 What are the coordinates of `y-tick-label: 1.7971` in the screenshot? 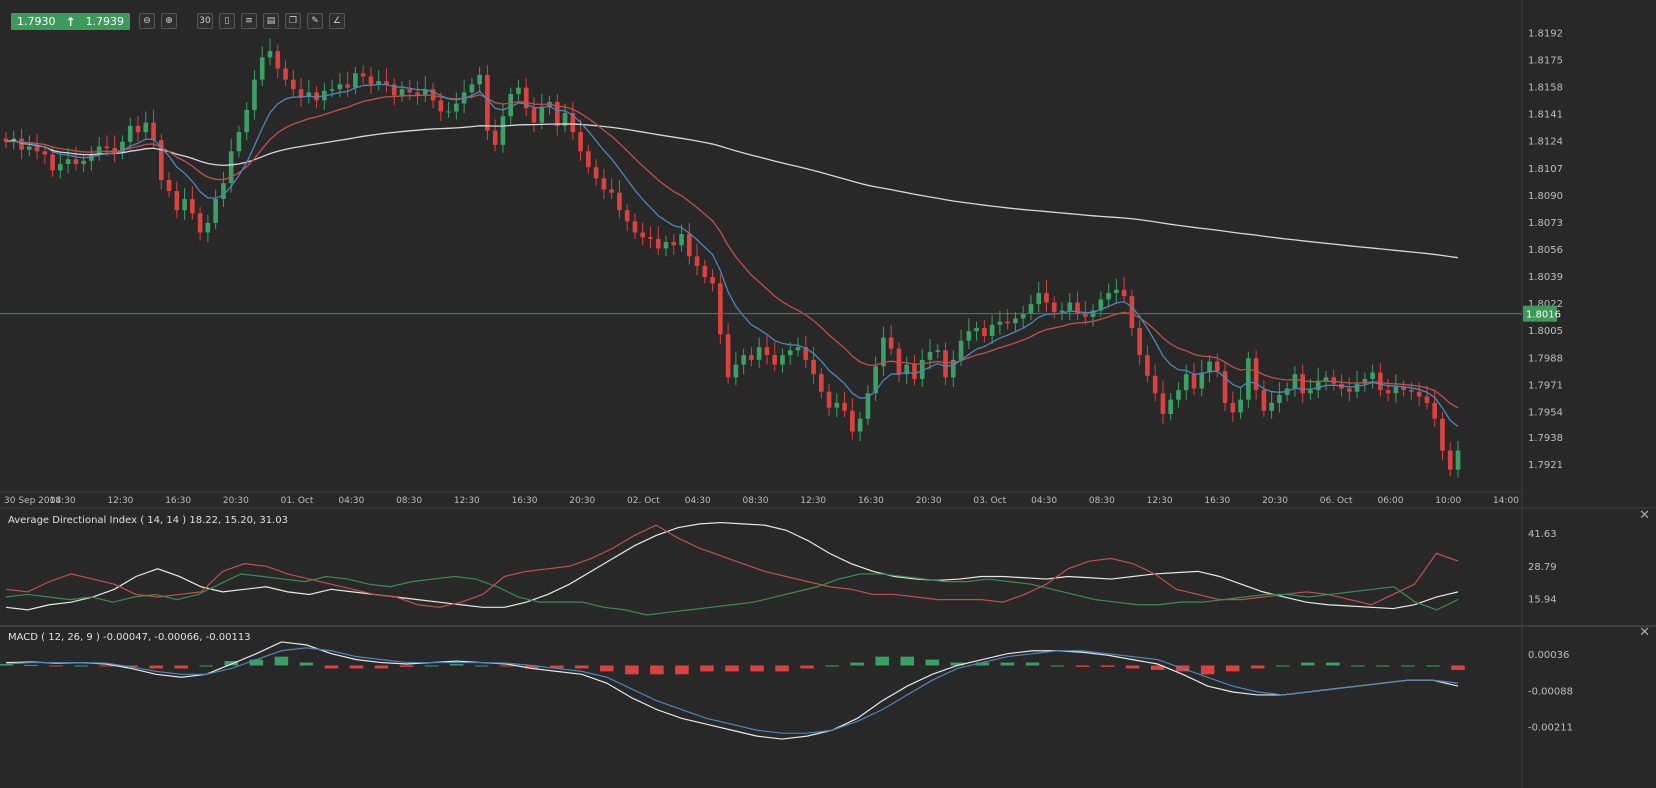 It's located at (1545, 385).